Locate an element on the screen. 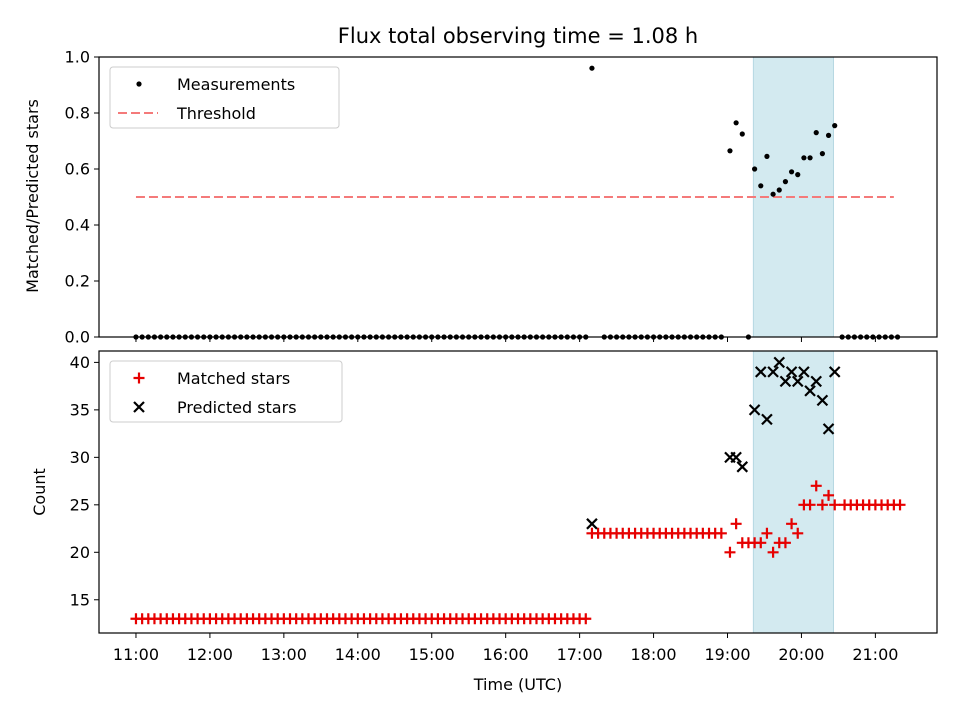 The image size is (960, 724). x-tick-label: 21:00 is located at coordinates (875, 654).